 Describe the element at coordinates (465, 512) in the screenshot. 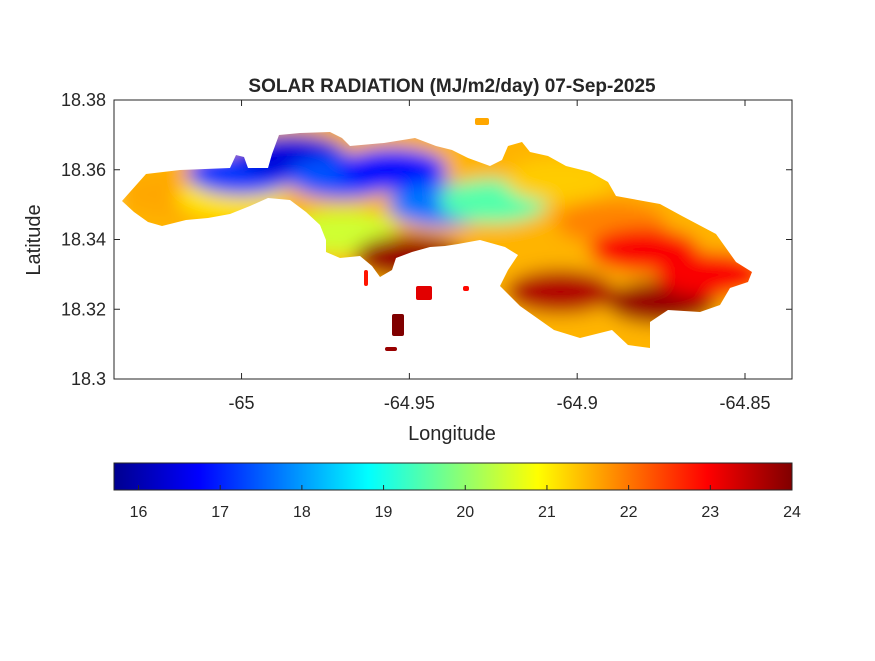

I see `colorbar-tick-label: 20` at that location.